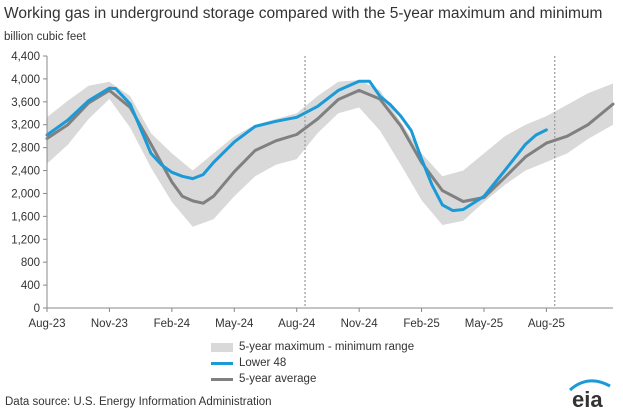 This screenshot has height=415, width=623. I want to click on legend-swatch-band, so click(222, 347).